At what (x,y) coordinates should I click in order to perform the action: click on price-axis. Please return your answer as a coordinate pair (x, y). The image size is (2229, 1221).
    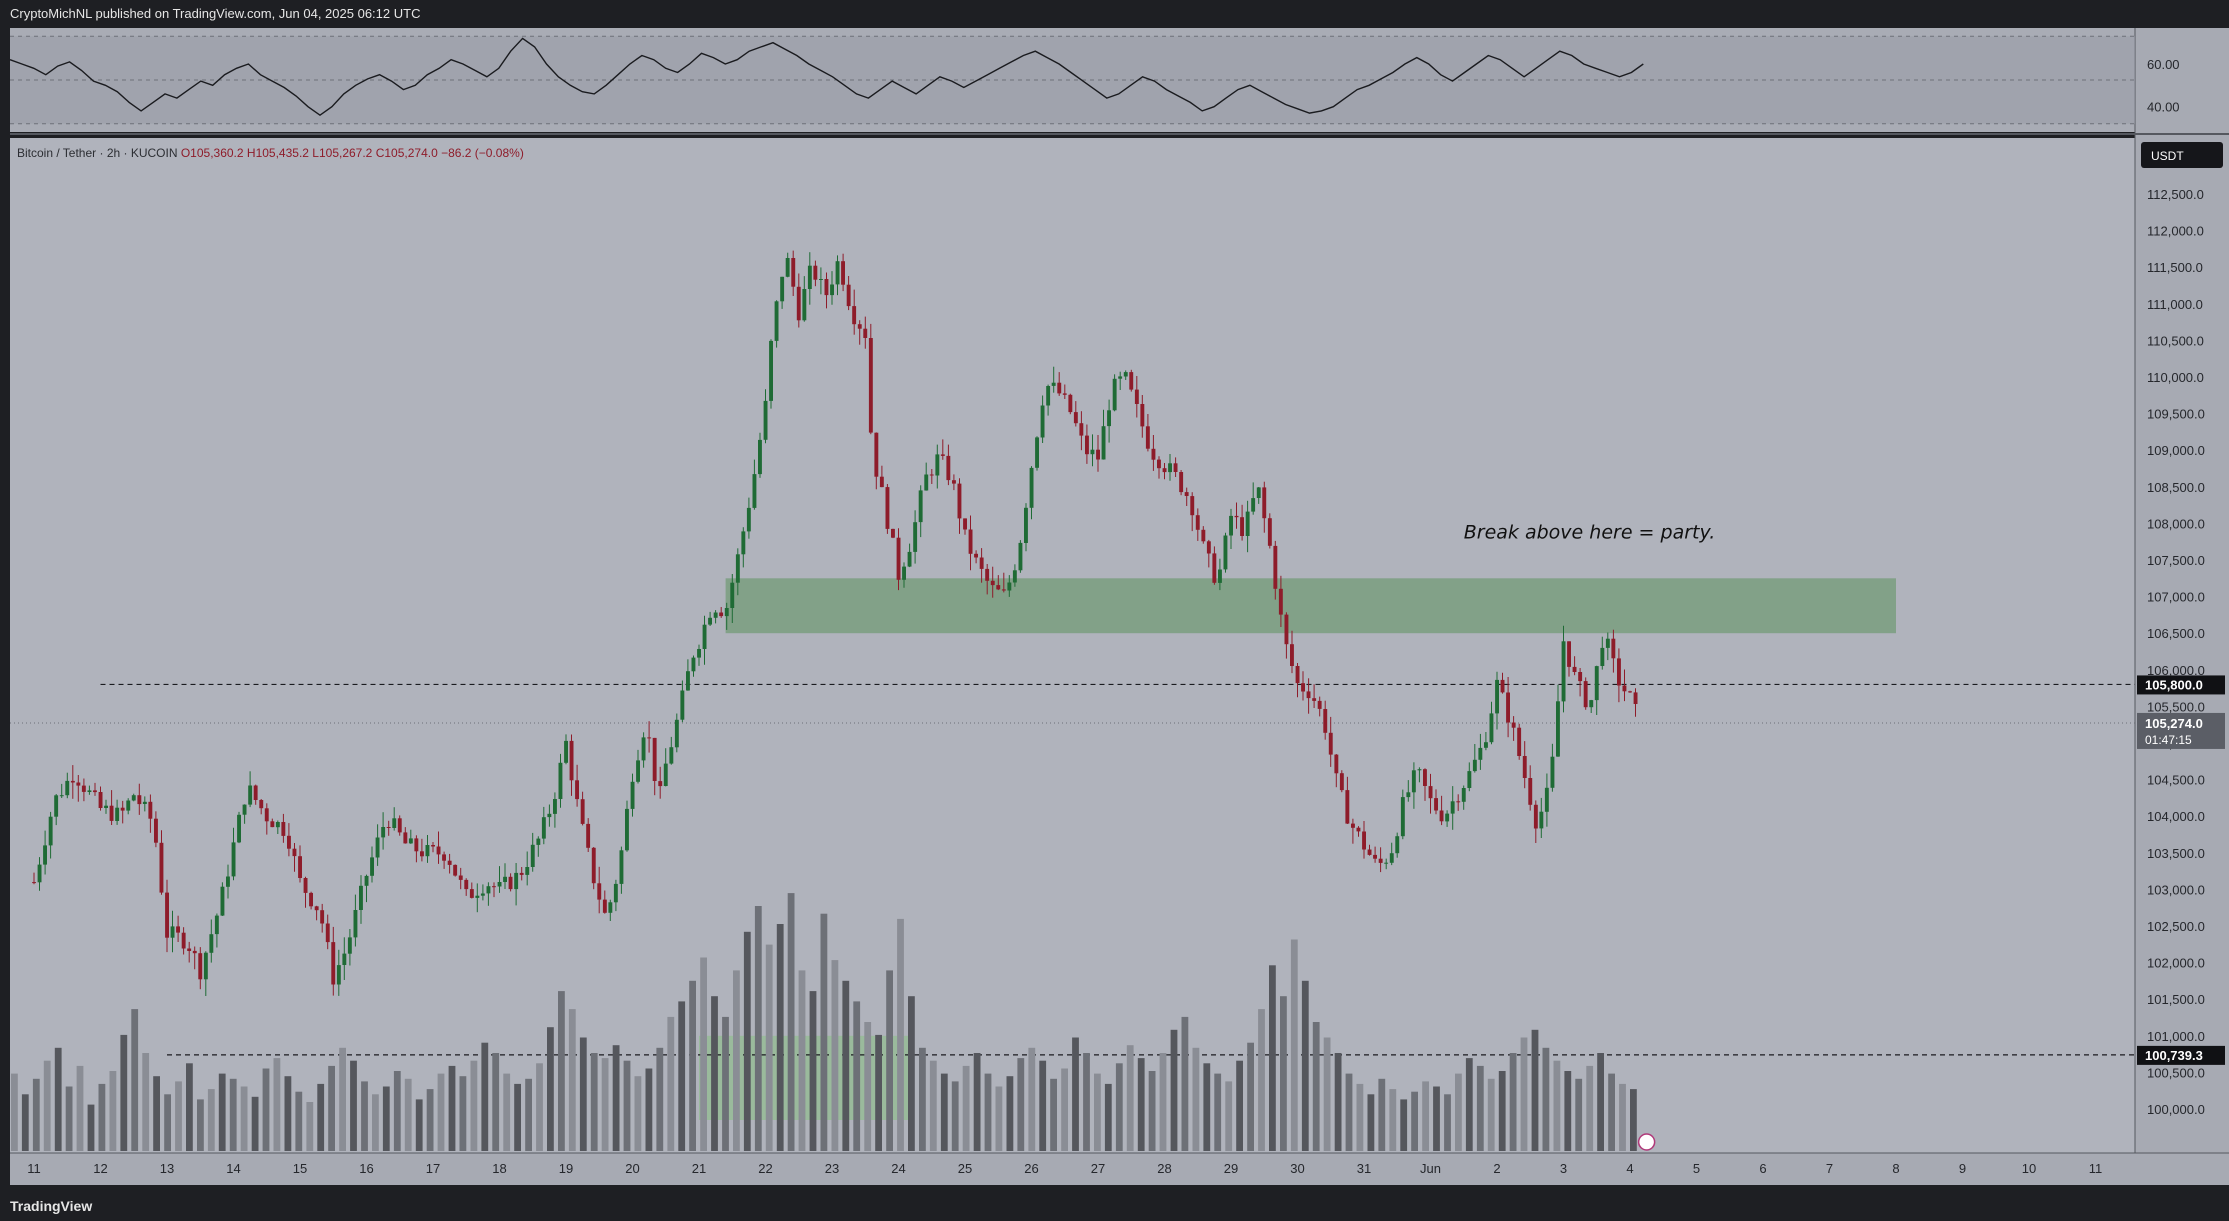
    Looking at the image, I should click on (2182, 590).